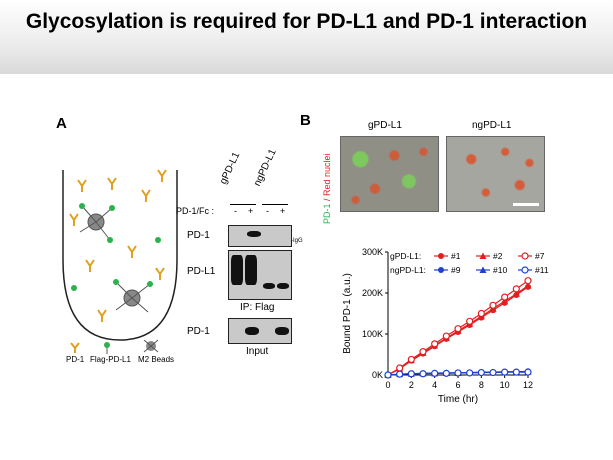 Image resolution: width=613 pixels, height=460 pixels. Describe the element at coordinates (528, 385) in the screenshot. I see `x-tick-label: 12` at that location.